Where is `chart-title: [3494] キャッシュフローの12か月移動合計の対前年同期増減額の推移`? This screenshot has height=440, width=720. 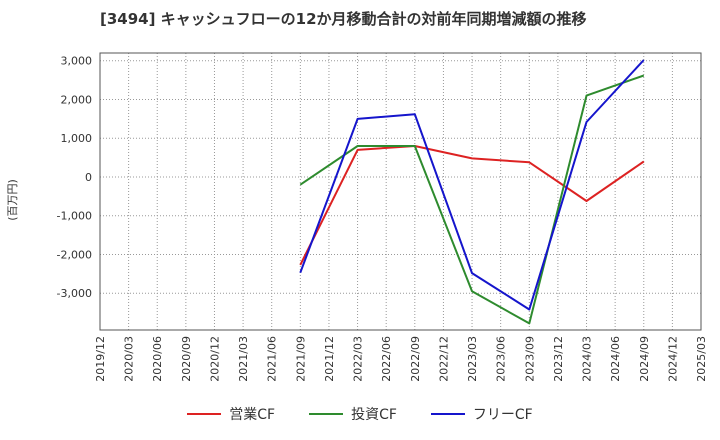
chart-title: [3494] キャッシュフローの12か月移動合計の対前年同期増減額の推移 is located at coordinates (343, 19).